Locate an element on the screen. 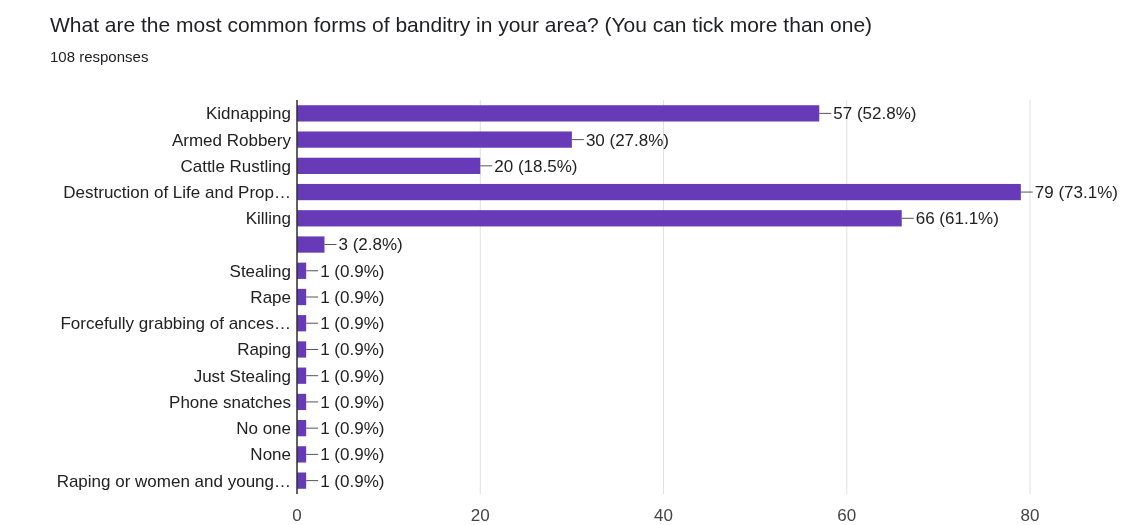 The image size is (1140, 525). x-tick-label: 80 is located at coordinates (1030, 515).